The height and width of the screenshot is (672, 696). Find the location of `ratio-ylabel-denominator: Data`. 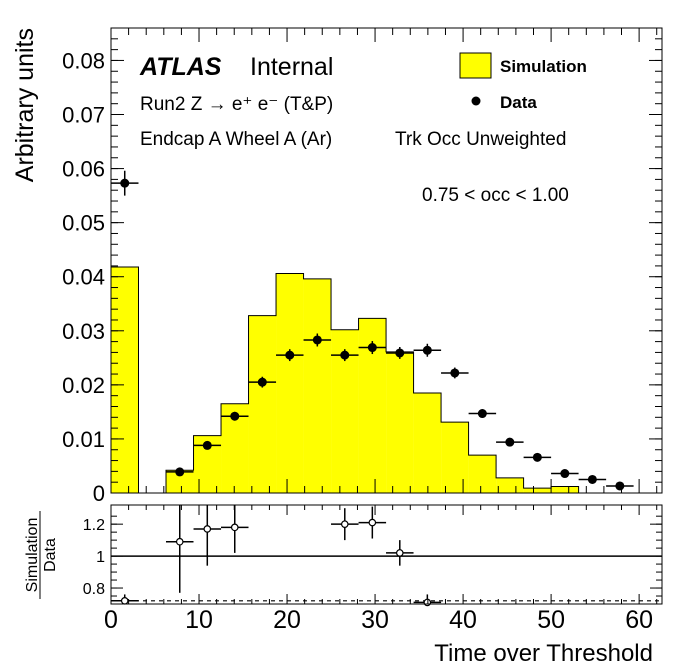

ratio-ylabel-denominator: Data is located at coordinates (50, 555).